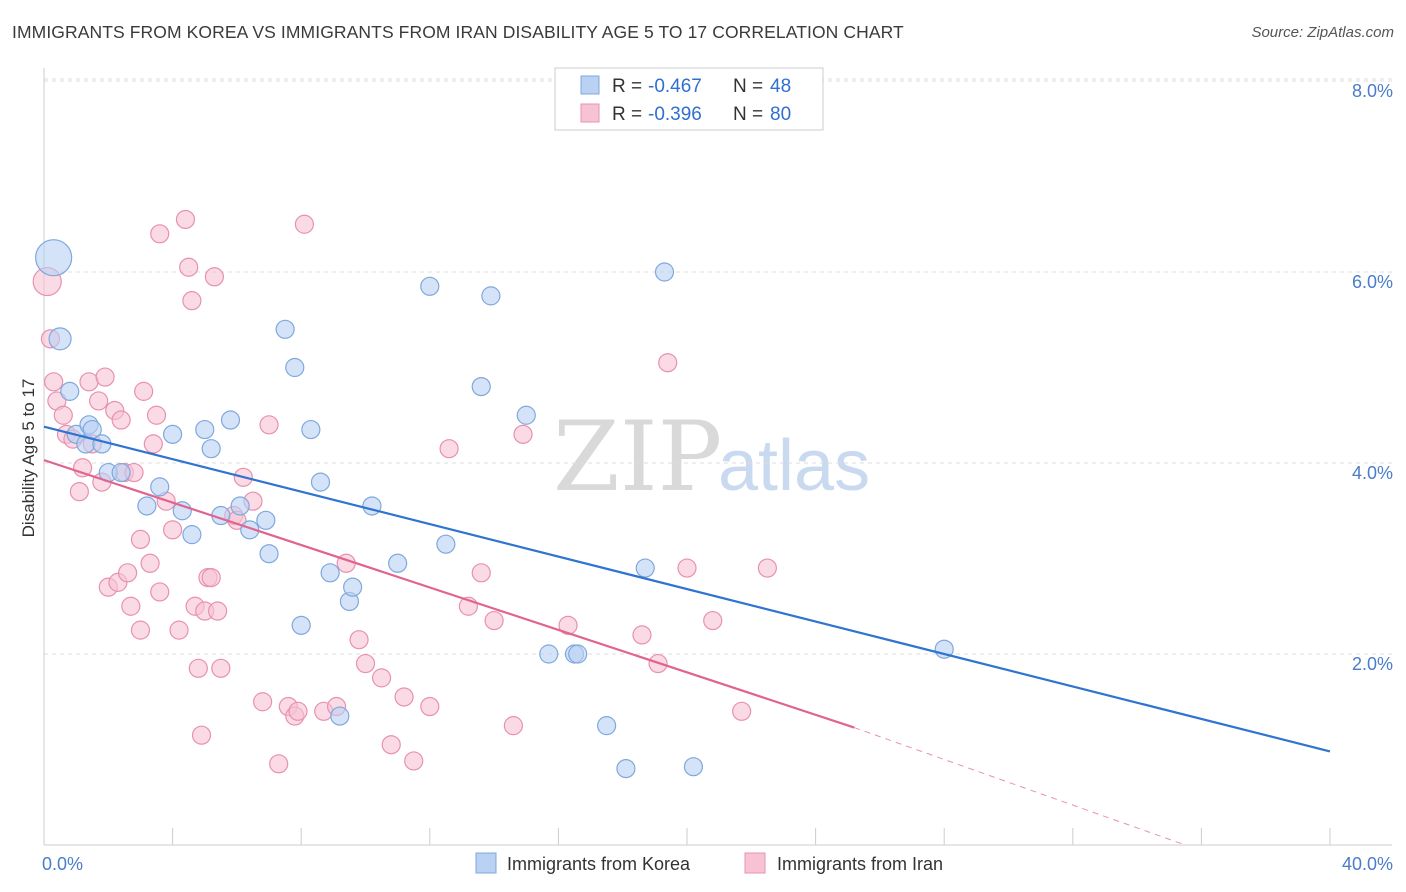 The width and height of the screenshot is (1406, 892). I want to click on y-tick-label-3: 8.0%, so click(1372, 91).